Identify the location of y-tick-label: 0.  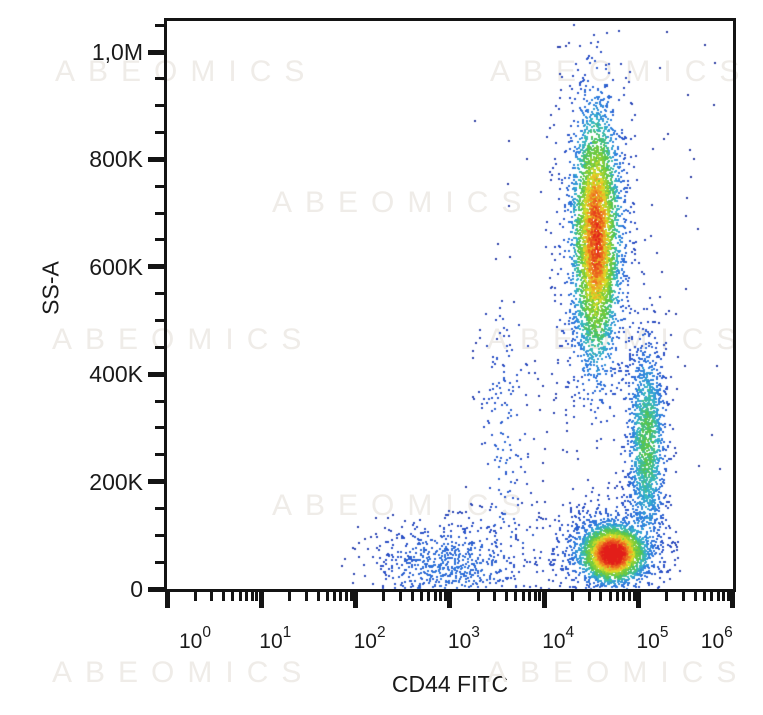
(136, 589).